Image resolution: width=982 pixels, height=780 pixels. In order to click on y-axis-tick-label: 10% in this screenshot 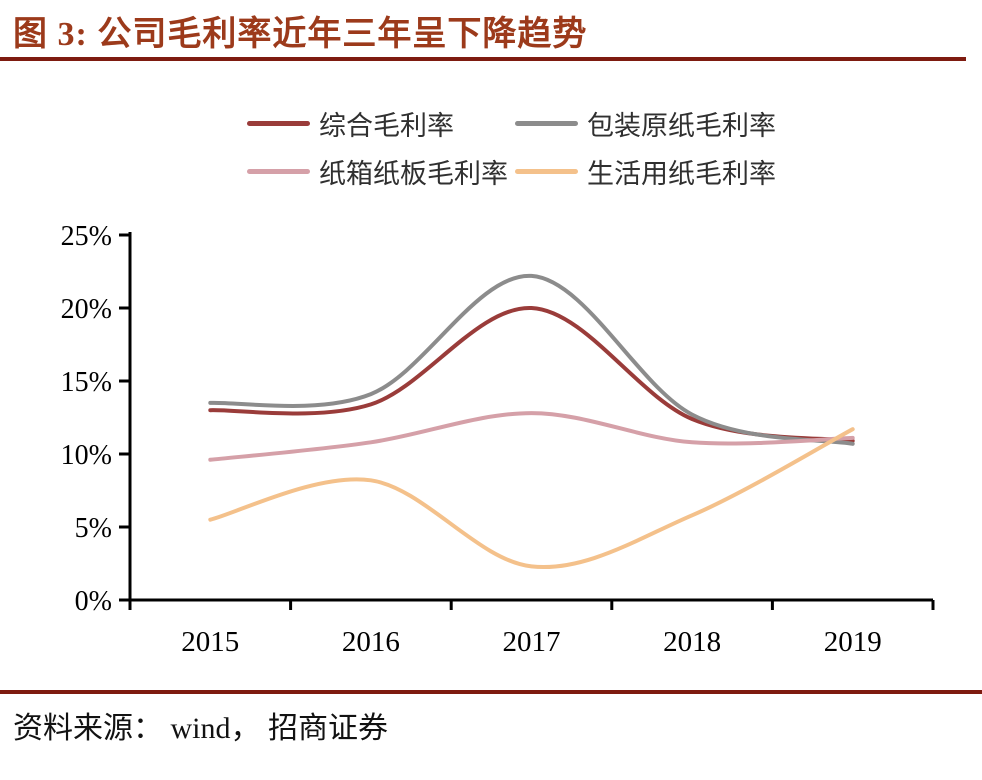, I will do `click(86, 455)`.